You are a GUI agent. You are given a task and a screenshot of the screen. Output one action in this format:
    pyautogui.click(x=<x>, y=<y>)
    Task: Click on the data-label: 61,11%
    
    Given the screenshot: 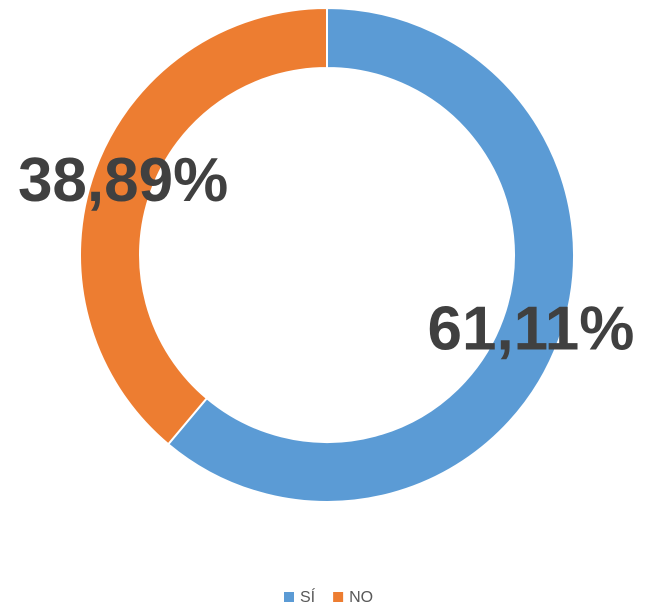 What is the action you would take?
    pyautogui.click(x=530, y=329)
    